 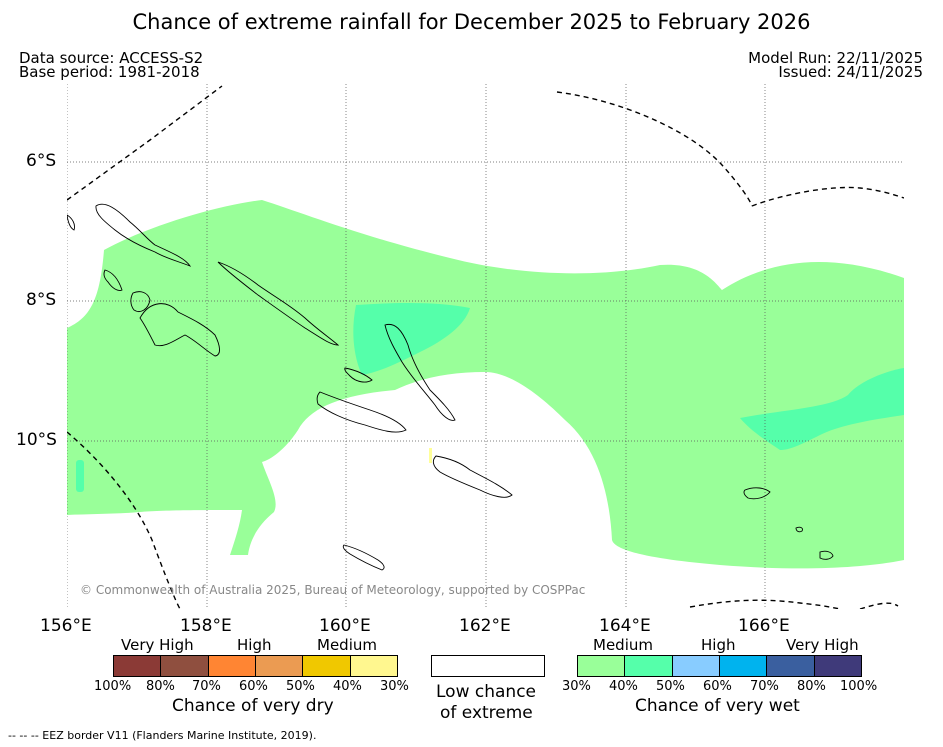 I want to click on dry-group-very-high: Very High, so click(x=157, y=645).